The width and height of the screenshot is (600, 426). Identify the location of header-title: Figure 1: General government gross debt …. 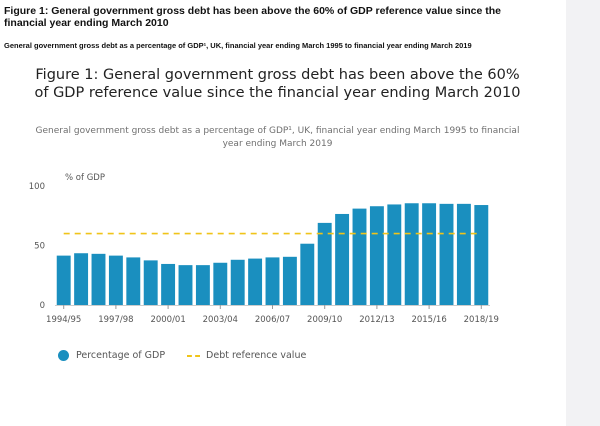
(252, 17).